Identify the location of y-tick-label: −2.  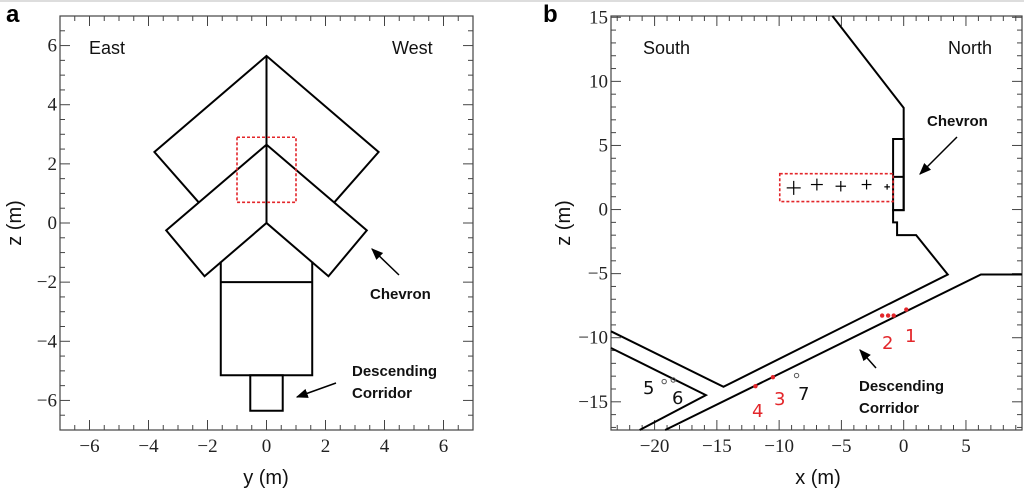
(47, 282).